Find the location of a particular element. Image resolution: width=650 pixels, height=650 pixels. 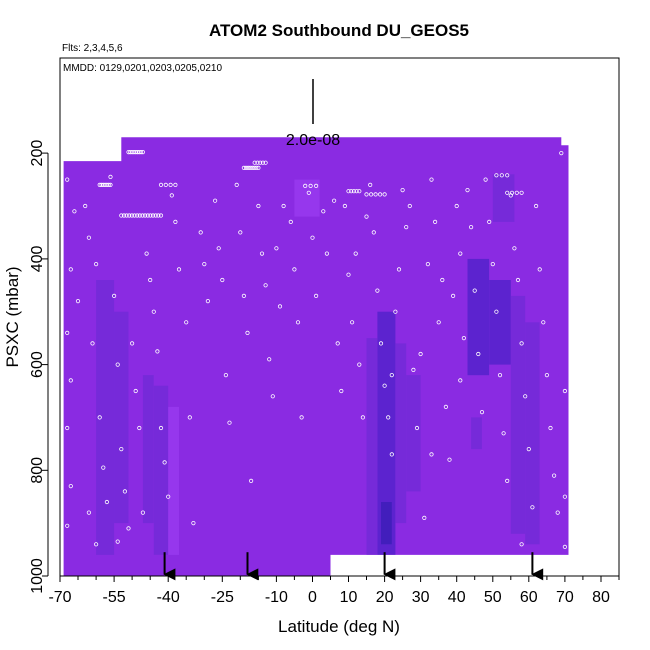

annotation-arrows is located at coordinates (353, 566).